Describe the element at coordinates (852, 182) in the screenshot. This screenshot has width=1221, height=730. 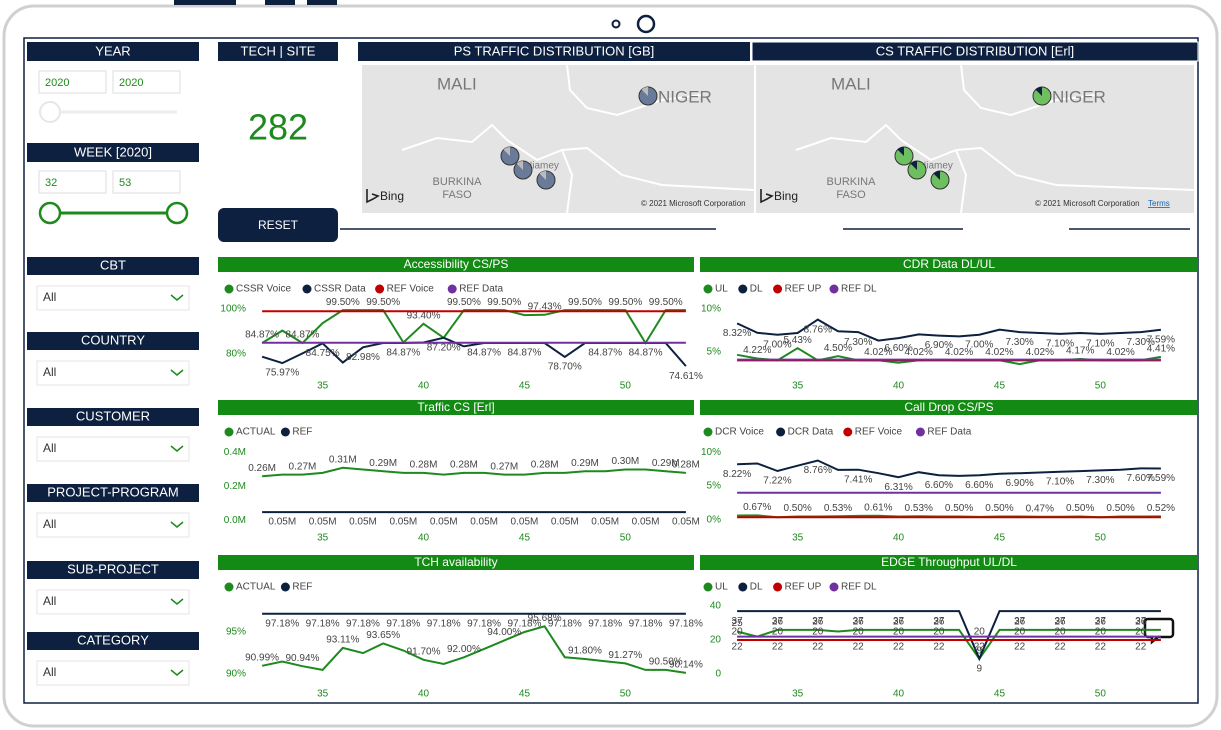
I see `map-label: BURKINA` at that location.